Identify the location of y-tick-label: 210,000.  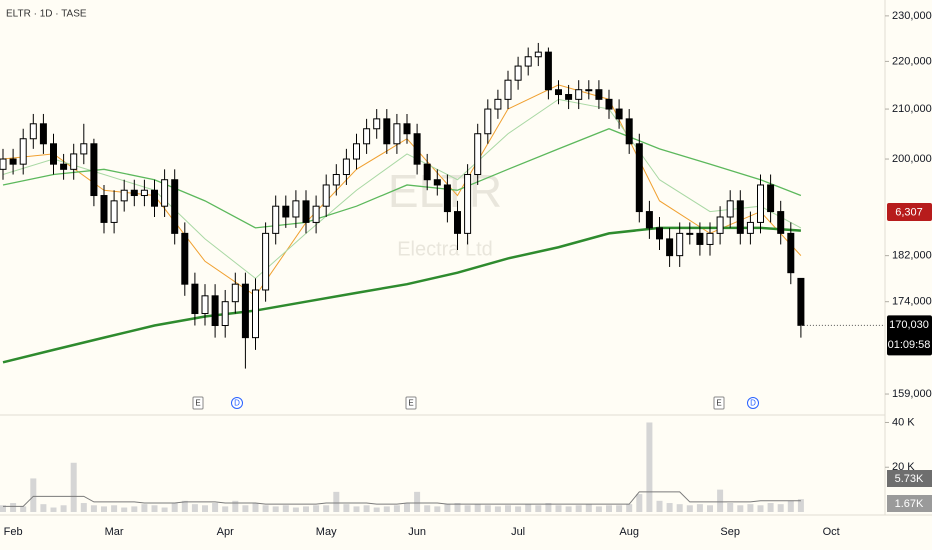
(912, 109).